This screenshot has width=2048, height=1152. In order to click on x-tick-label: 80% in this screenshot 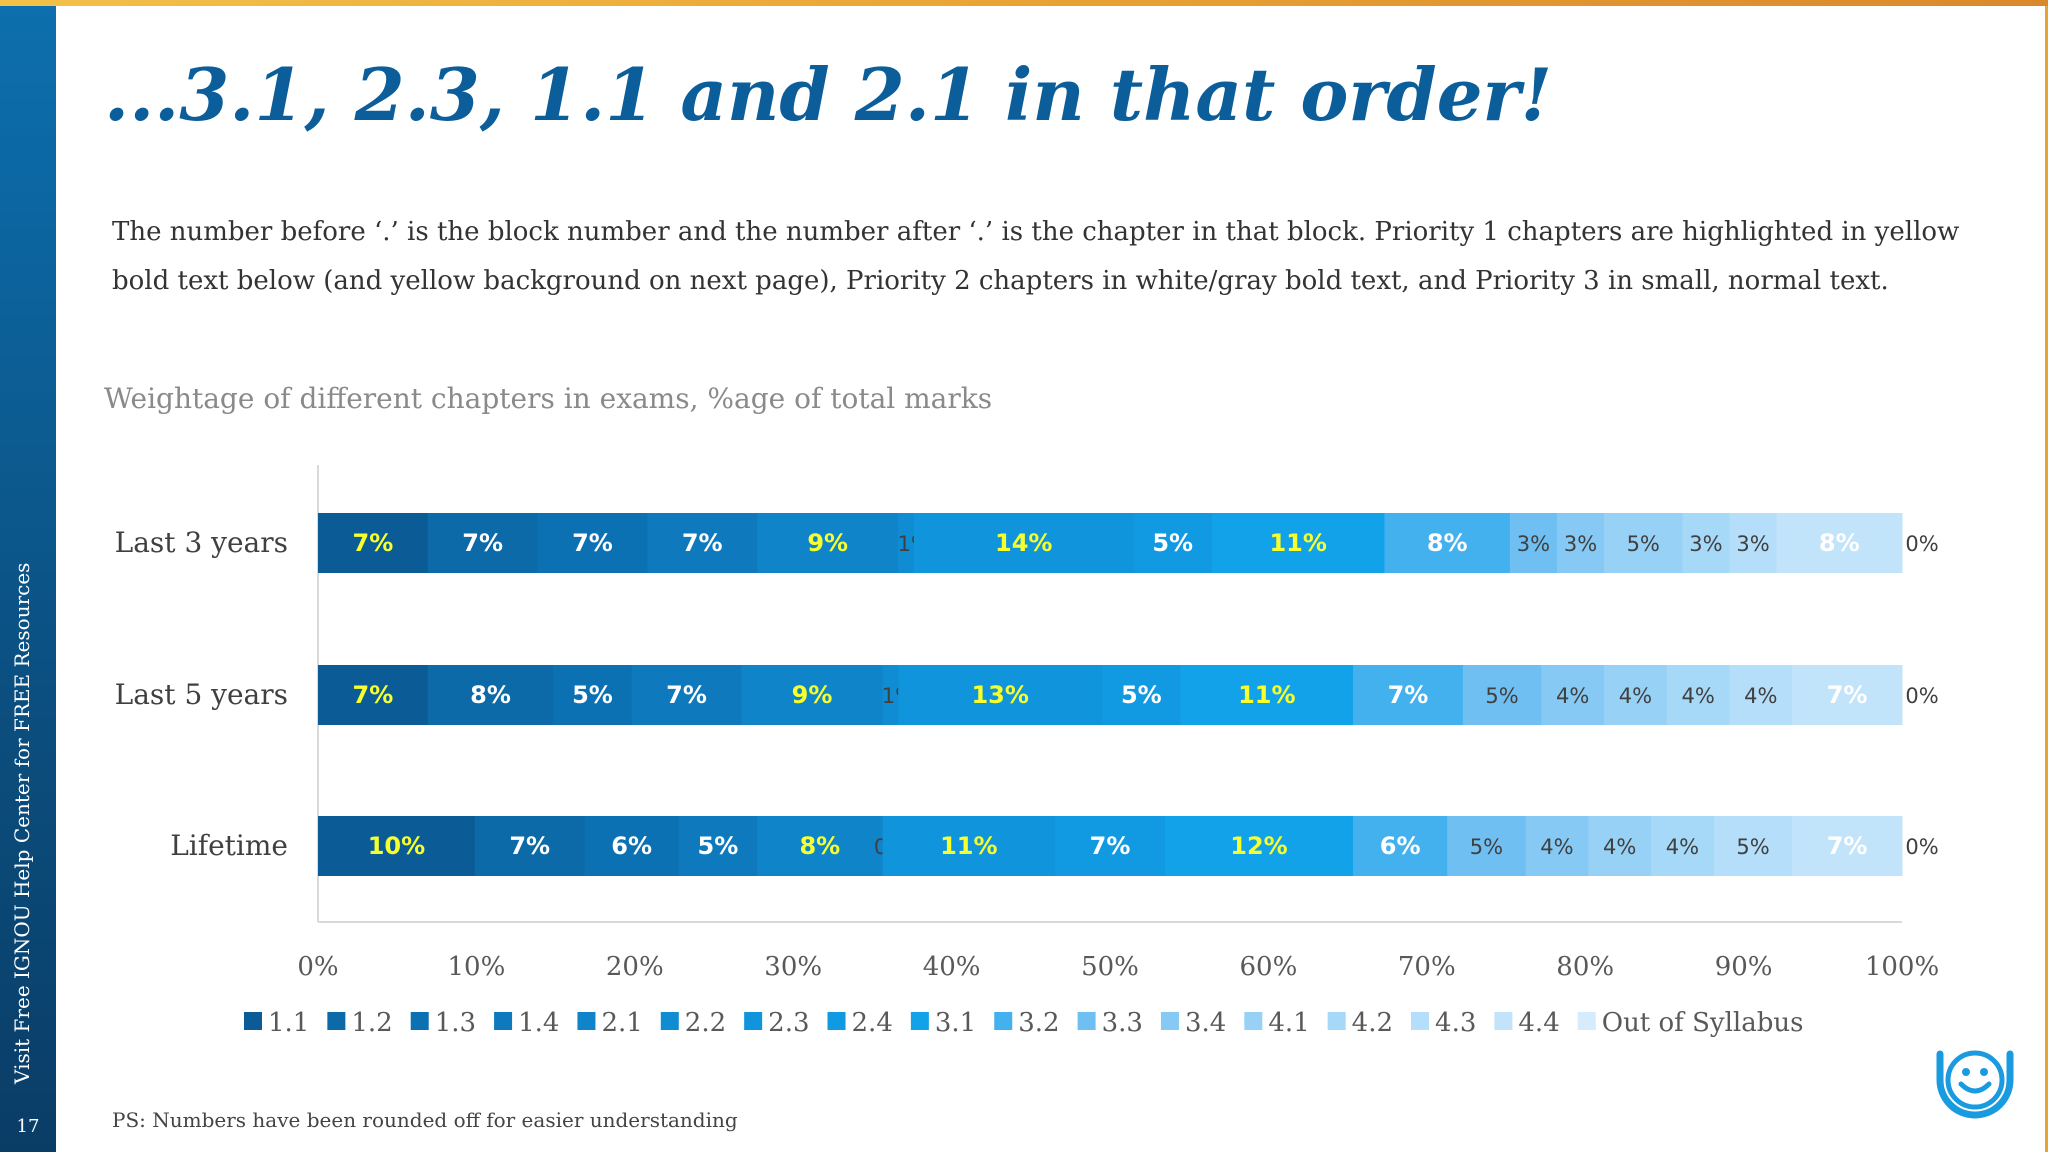, I will do `click(1585, 967)`.